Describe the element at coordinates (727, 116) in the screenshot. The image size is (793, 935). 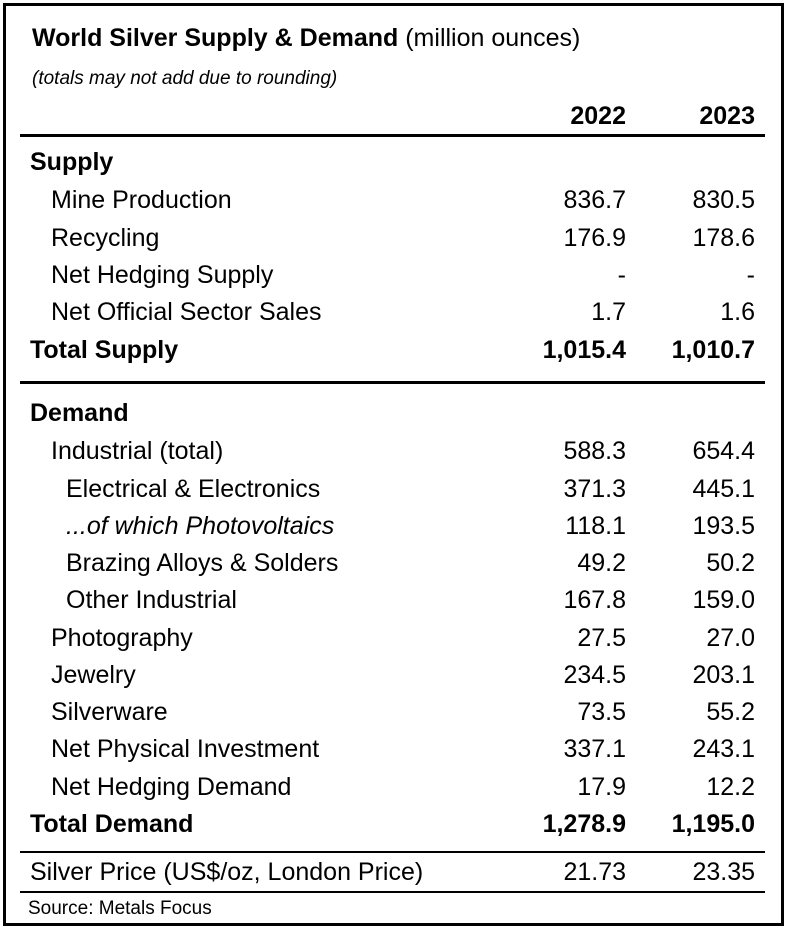
I see `column-header-2023: 2023` at that location.